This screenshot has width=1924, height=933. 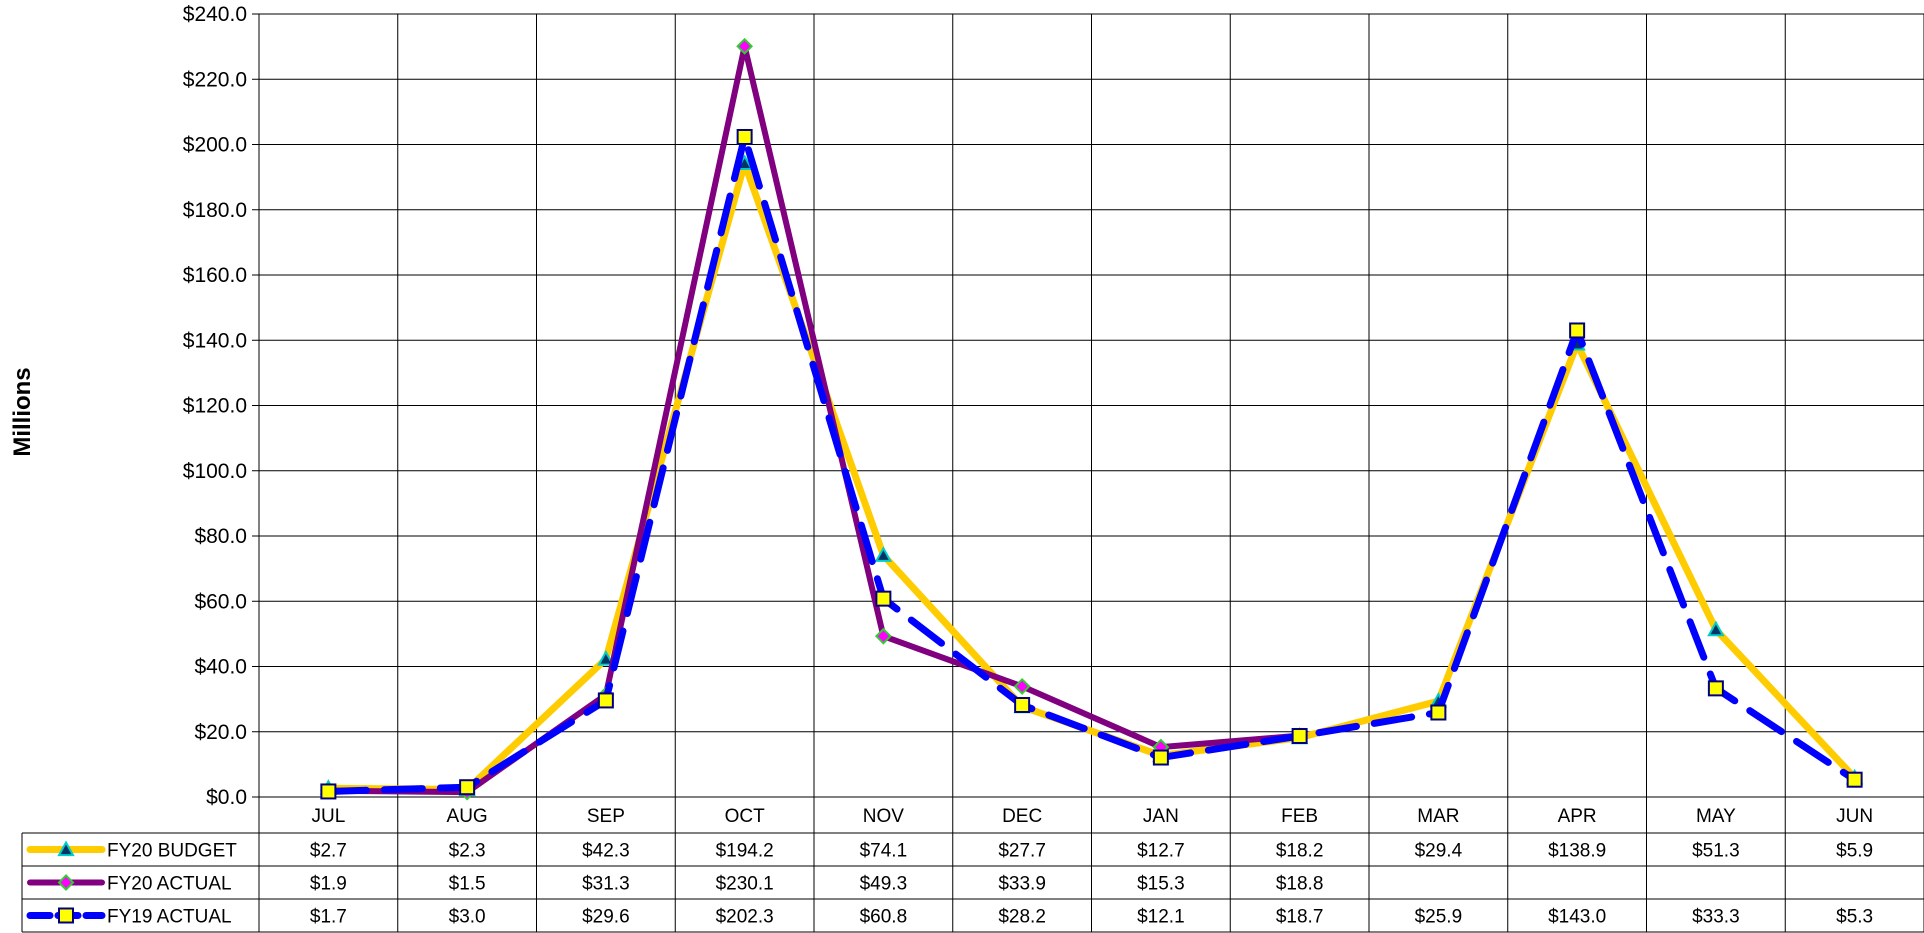 I want to click on data-table-cell: $18.8, so click(x=1300, y=884).